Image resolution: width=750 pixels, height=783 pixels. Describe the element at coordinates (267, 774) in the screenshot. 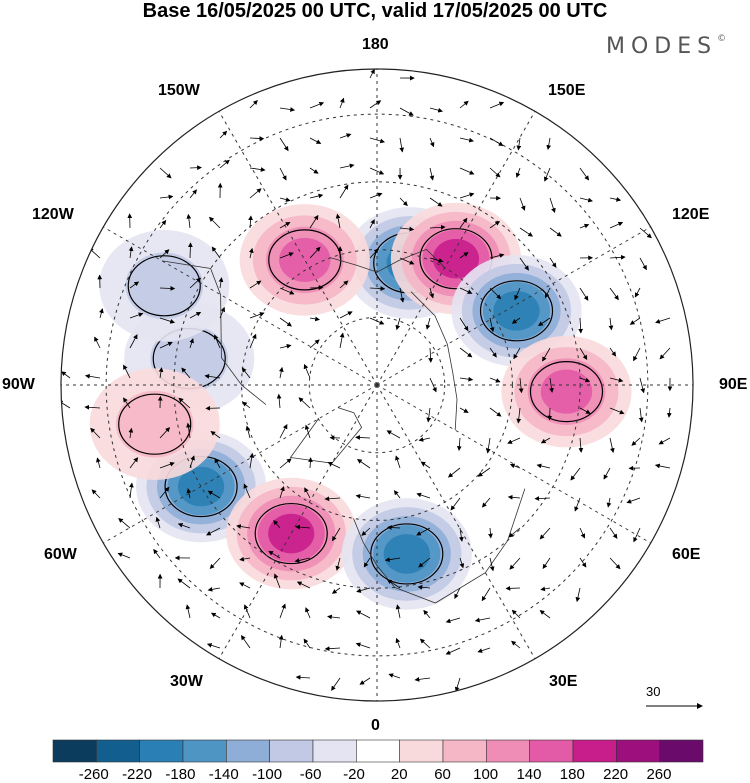

I see `colorbar-tick-label: -100` at that location.